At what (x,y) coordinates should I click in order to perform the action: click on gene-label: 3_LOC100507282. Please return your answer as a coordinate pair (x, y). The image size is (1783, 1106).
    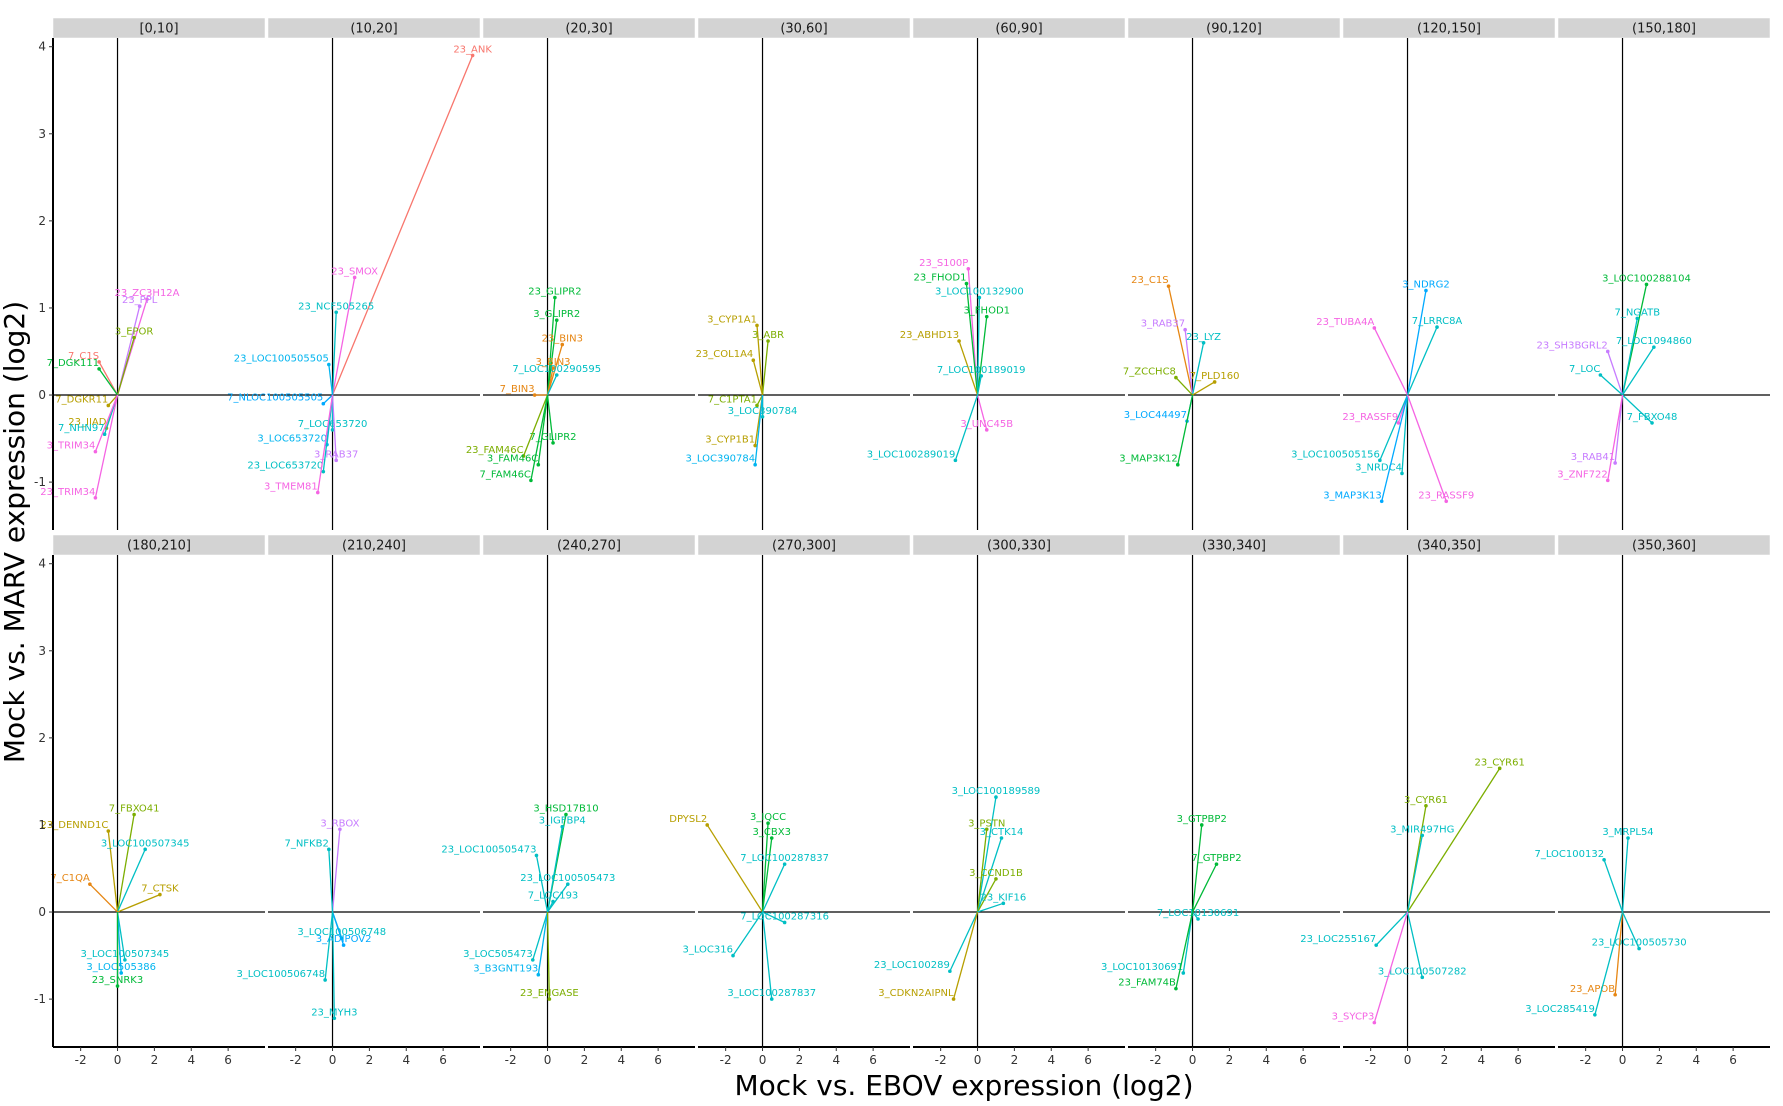
    Looking at the image, I should click on (1422, 971).